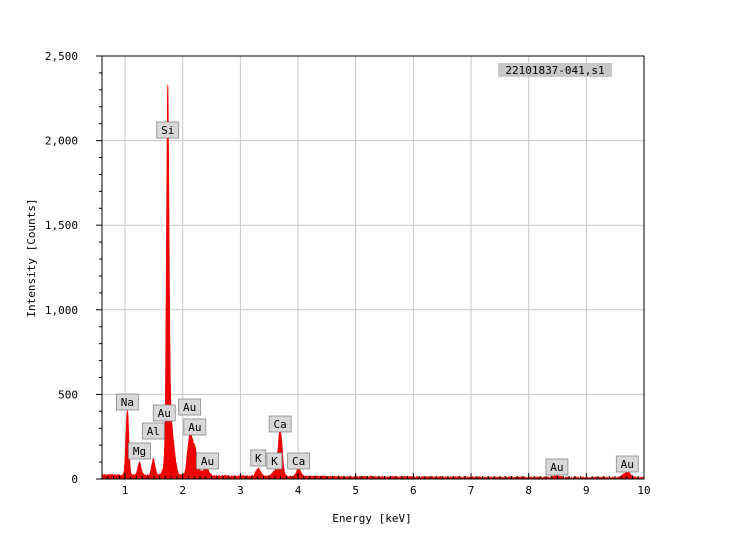  I want to click on y-tick-label: 1,500, so click(61, 225).